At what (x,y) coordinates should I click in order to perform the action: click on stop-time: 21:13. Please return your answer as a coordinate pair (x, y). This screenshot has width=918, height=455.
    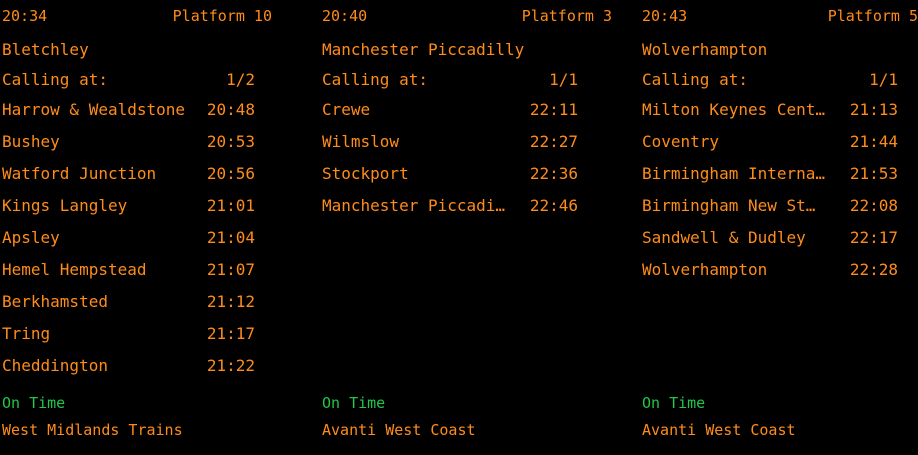
    Looking at the image, I should click on (873, 109).